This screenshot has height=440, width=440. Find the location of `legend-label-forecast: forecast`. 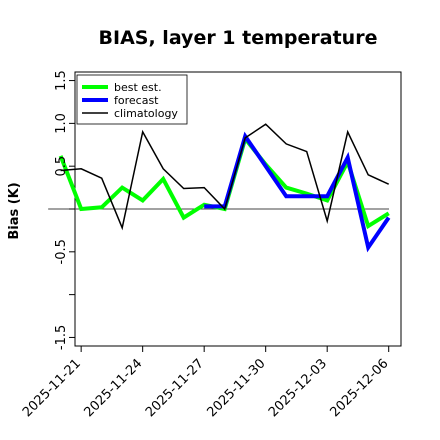

legend-label-forecast: forecast is located at coordinates (136, 100).